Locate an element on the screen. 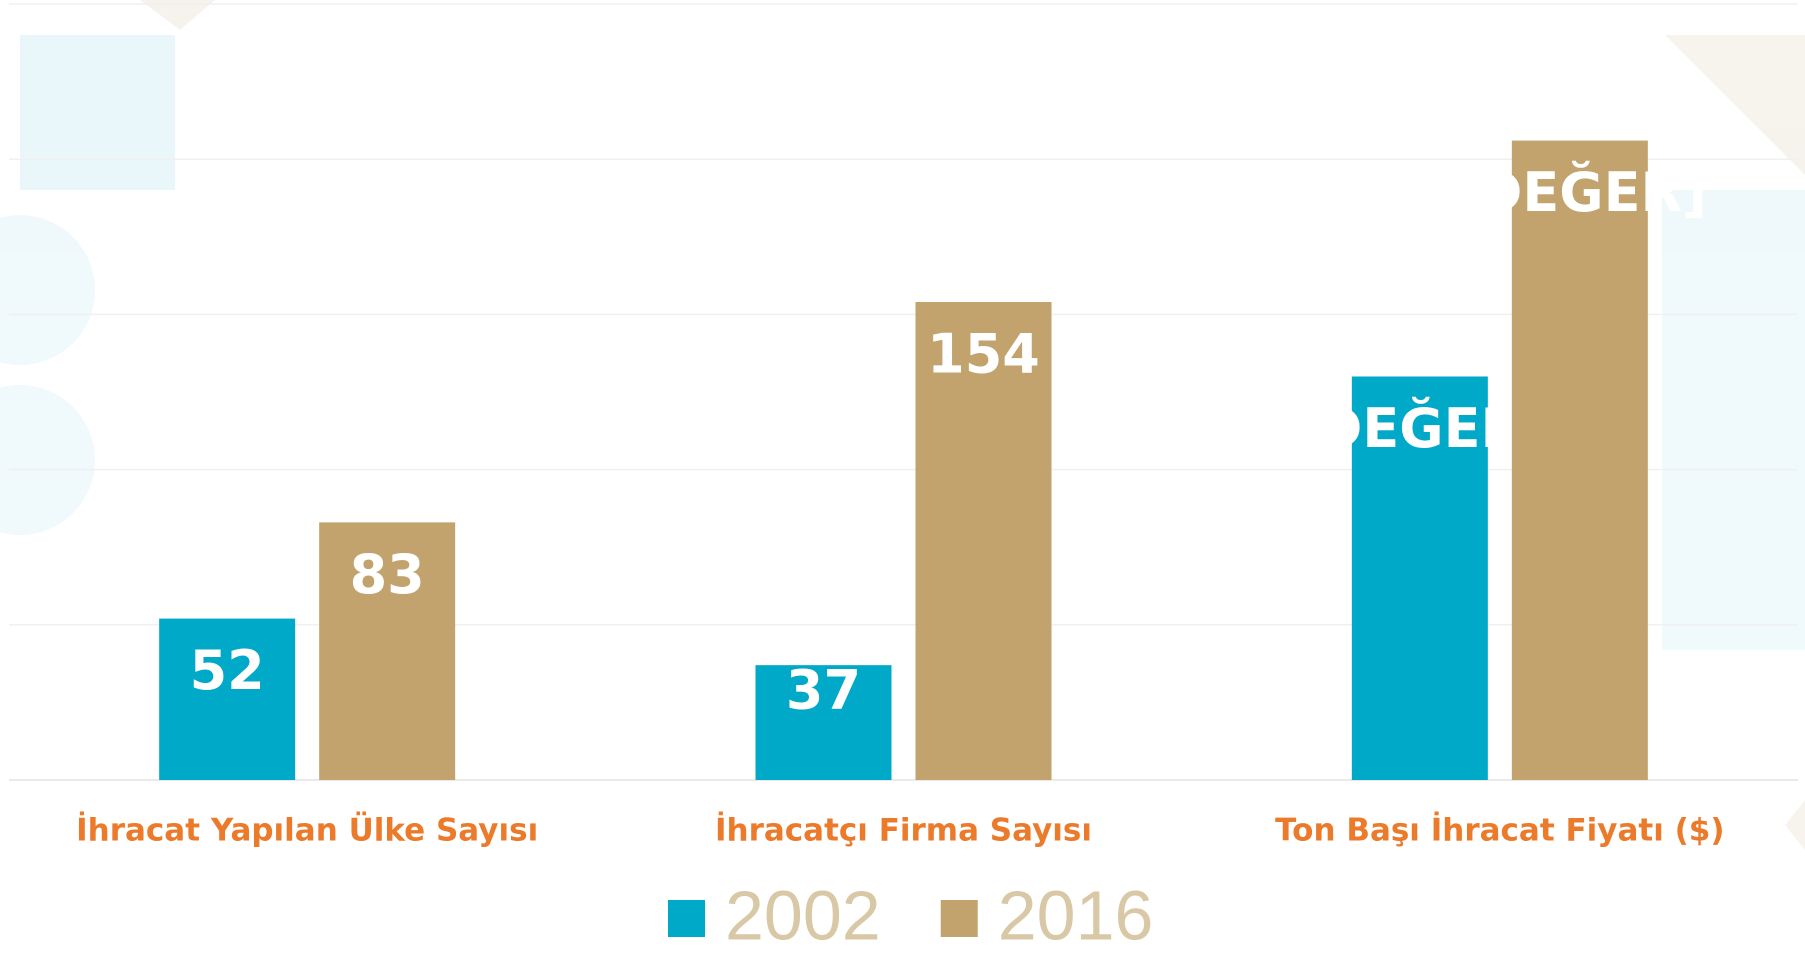  legend-label: 2016 is located at coordinates (1076, 915).